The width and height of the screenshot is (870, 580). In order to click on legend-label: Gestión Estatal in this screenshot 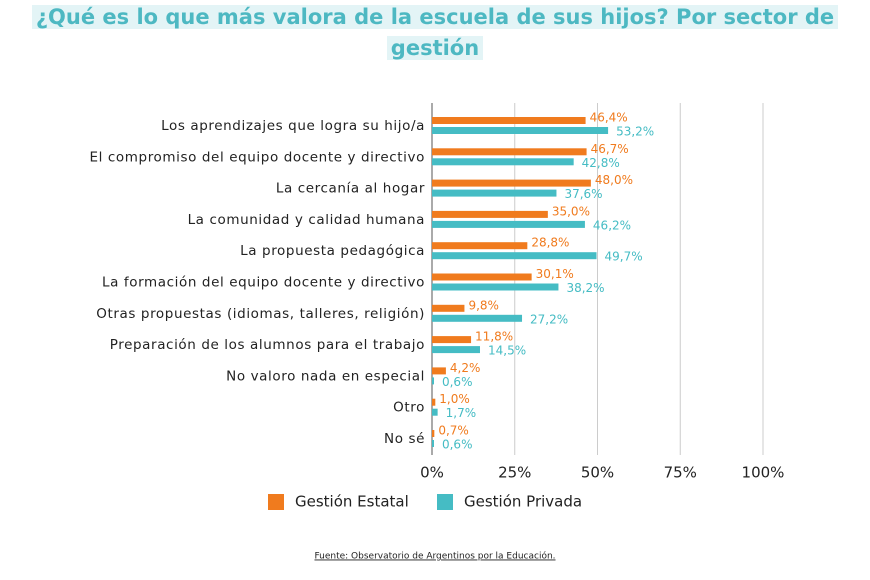, I will do `click(352, 502)`.